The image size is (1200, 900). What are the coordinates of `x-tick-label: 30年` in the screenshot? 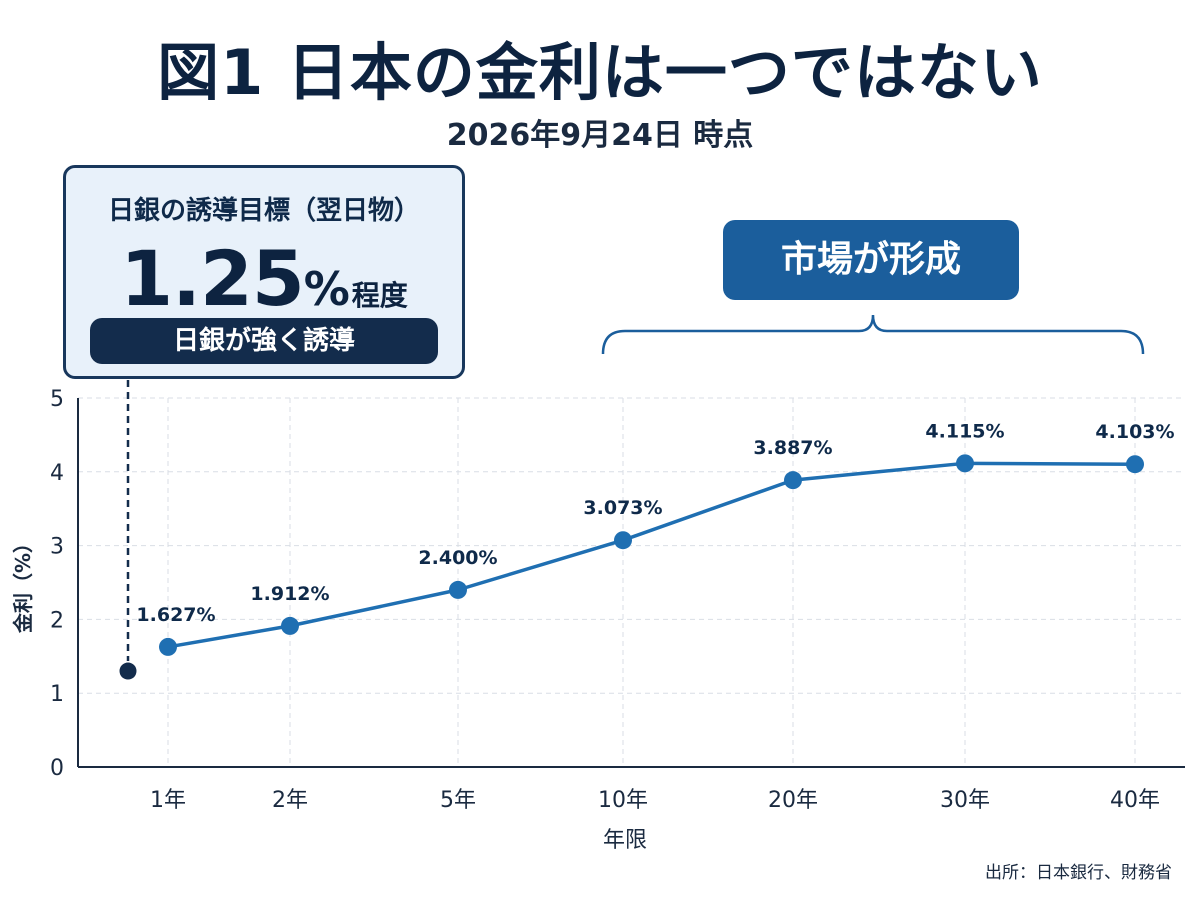 It's located at (965, 800).